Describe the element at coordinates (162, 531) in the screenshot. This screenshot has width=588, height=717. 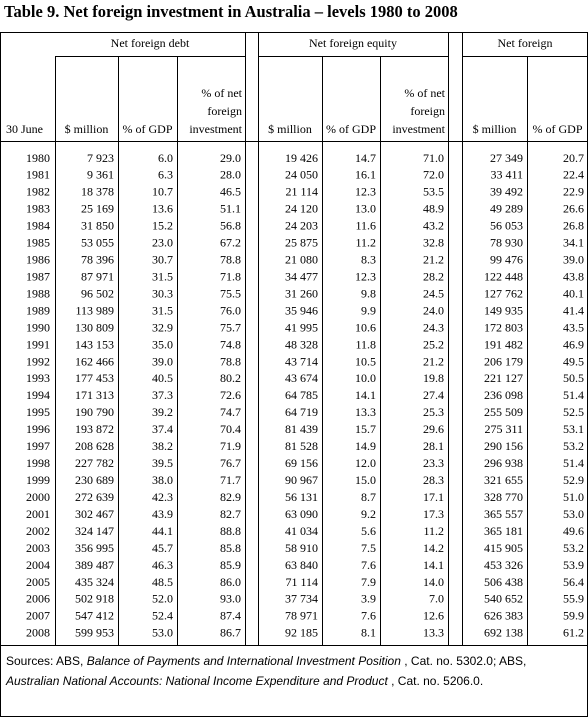
I see `cell-value: 44.1` at that location.